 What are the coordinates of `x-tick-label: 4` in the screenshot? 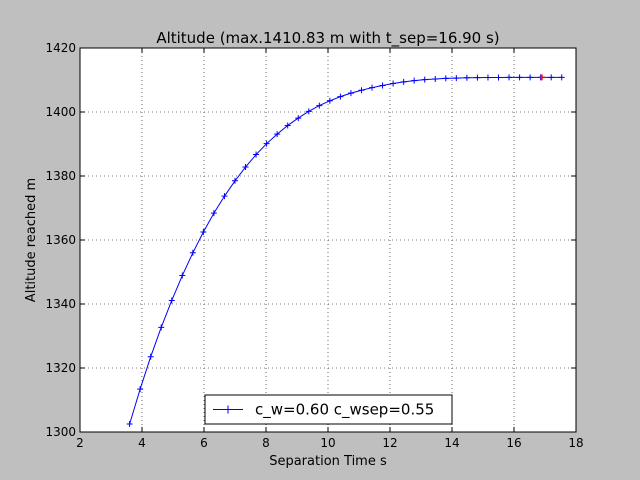 It's located at (142, 443).